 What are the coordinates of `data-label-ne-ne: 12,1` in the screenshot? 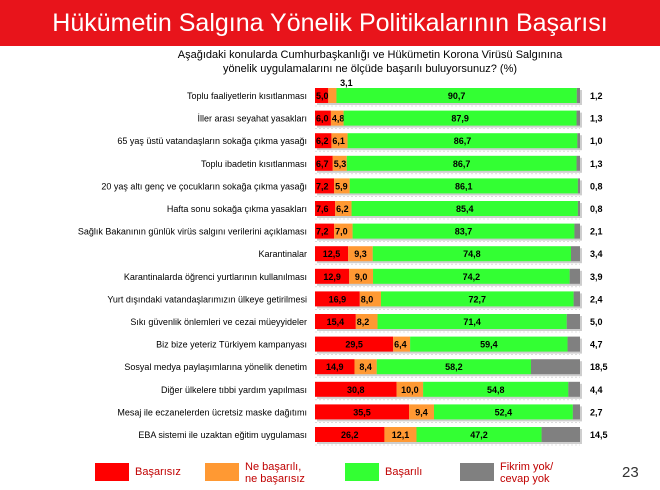 It's located at (401, 435).